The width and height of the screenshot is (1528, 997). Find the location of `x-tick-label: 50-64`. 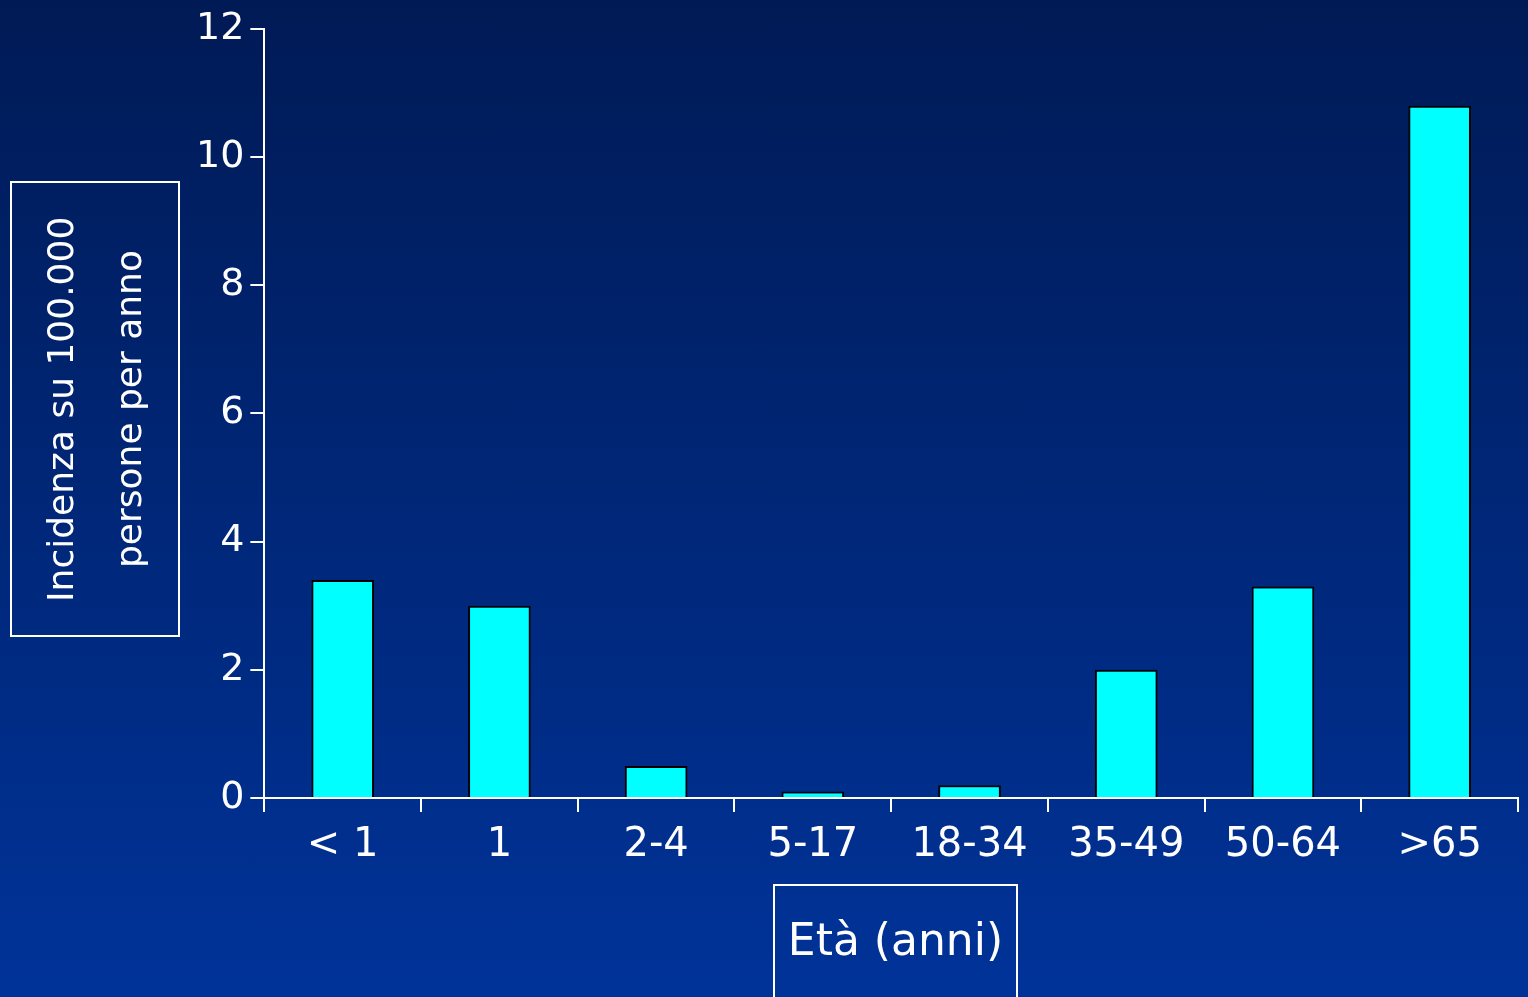

x-tick-label: 50-64 is located at coordinates (1283, 842).